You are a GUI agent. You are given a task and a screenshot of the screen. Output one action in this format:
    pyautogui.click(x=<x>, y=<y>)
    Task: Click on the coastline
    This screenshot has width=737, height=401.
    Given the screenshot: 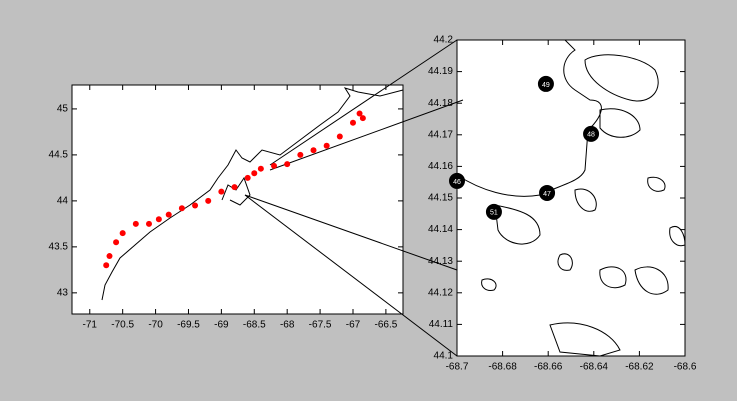 What is the action you would take?
    pyautogui.click(x=236, y=191)
    